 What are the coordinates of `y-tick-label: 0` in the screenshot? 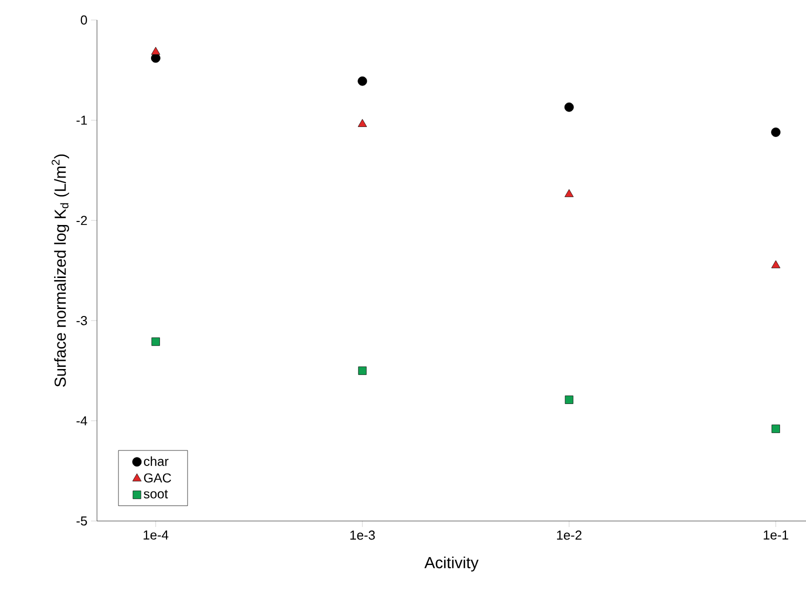 It's located at (84, 20).